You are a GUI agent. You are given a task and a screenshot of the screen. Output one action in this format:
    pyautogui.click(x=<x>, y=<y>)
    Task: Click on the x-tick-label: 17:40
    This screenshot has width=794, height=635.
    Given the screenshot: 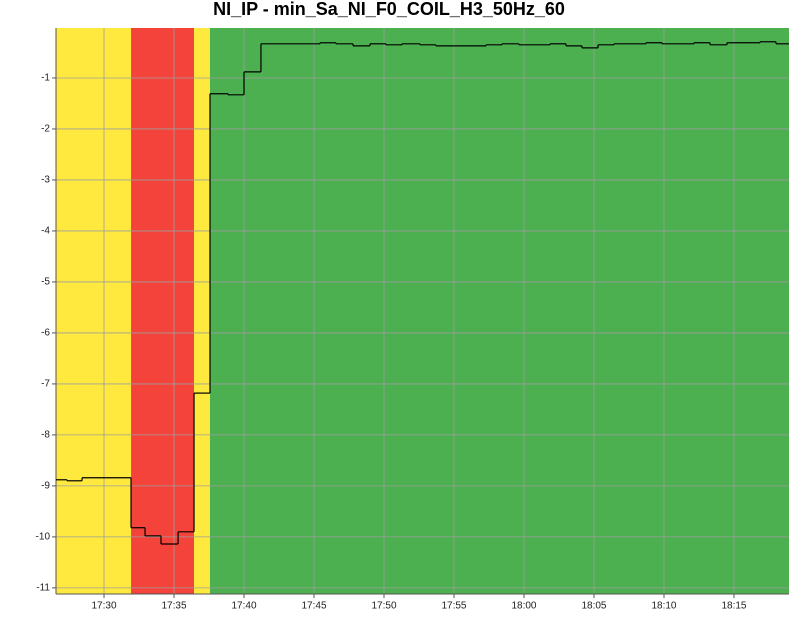 What is the action you would take?
    pyautogui.click(x=243, y=606)
    